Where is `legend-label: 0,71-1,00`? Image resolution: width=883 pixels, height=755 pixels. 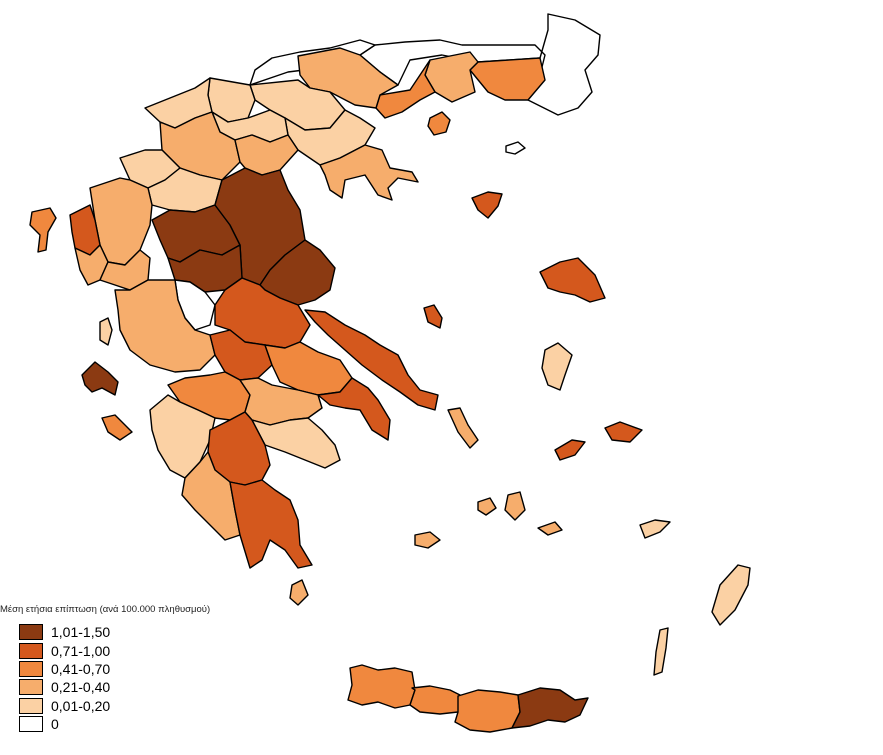 legend-label: 0,71-1,00 is located at coordinates (81, 650).